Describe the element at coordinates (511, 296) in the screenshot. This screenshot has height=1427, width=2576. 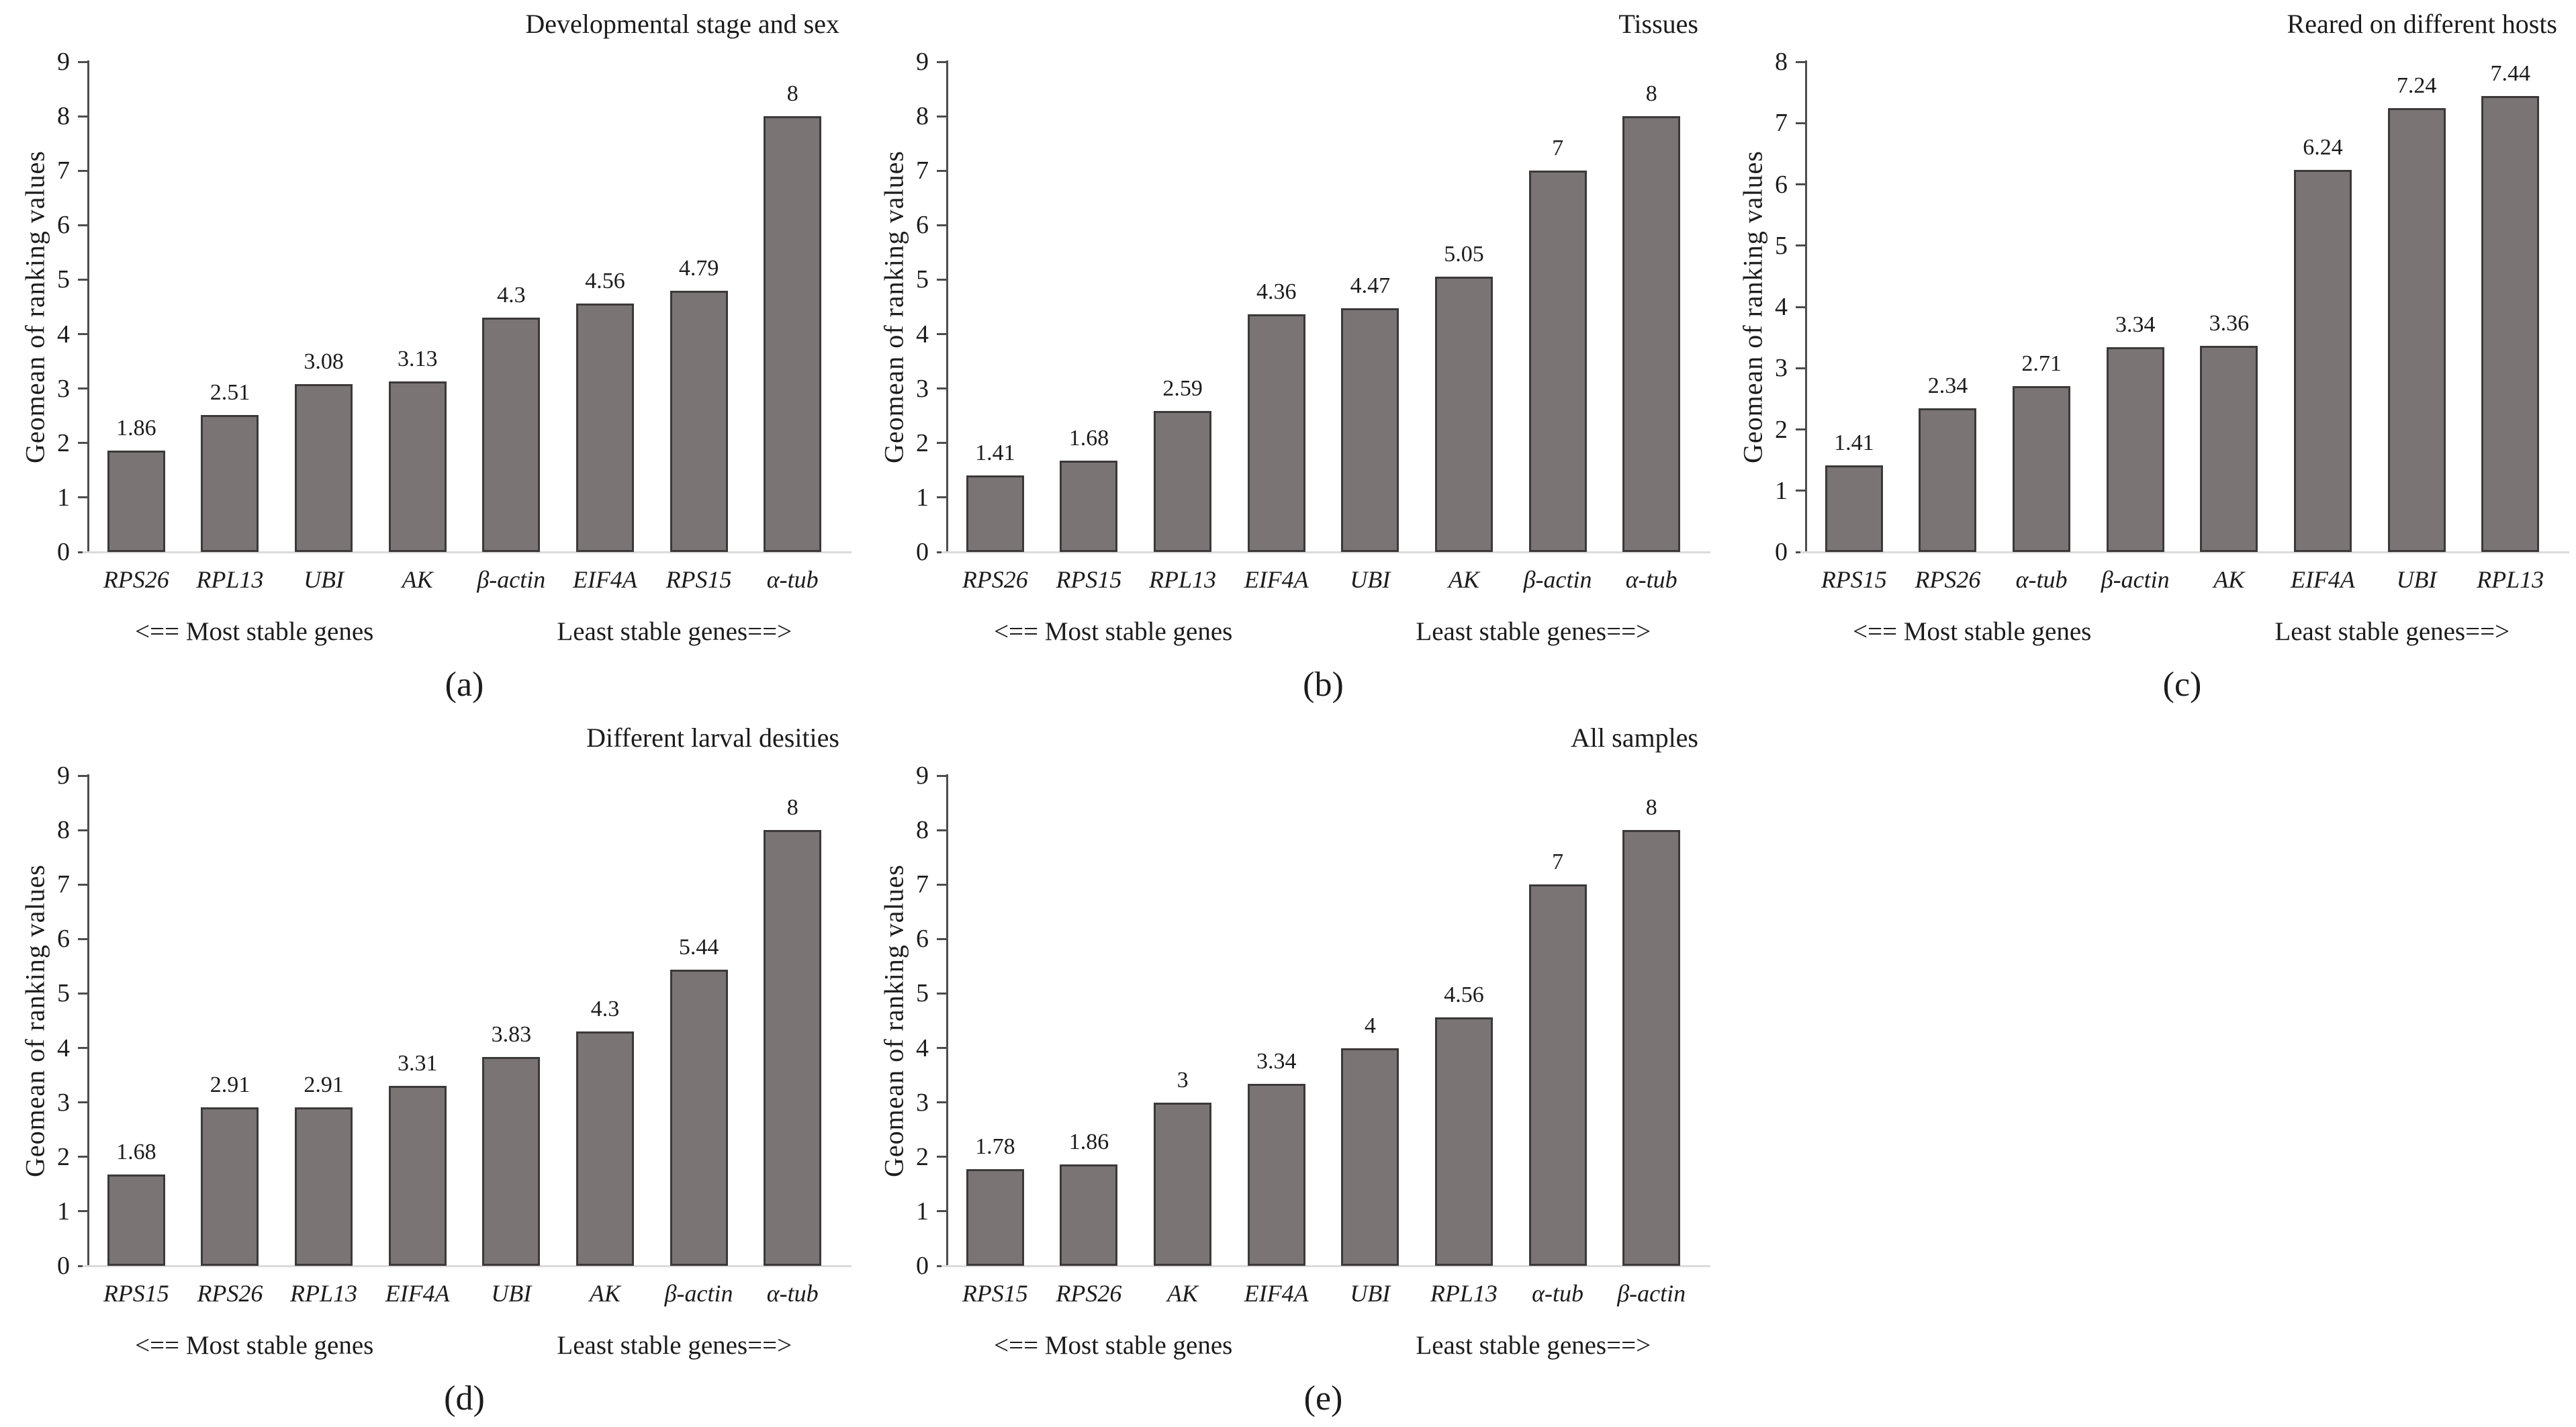
I see `bar-value-label: 4.3` at that location.